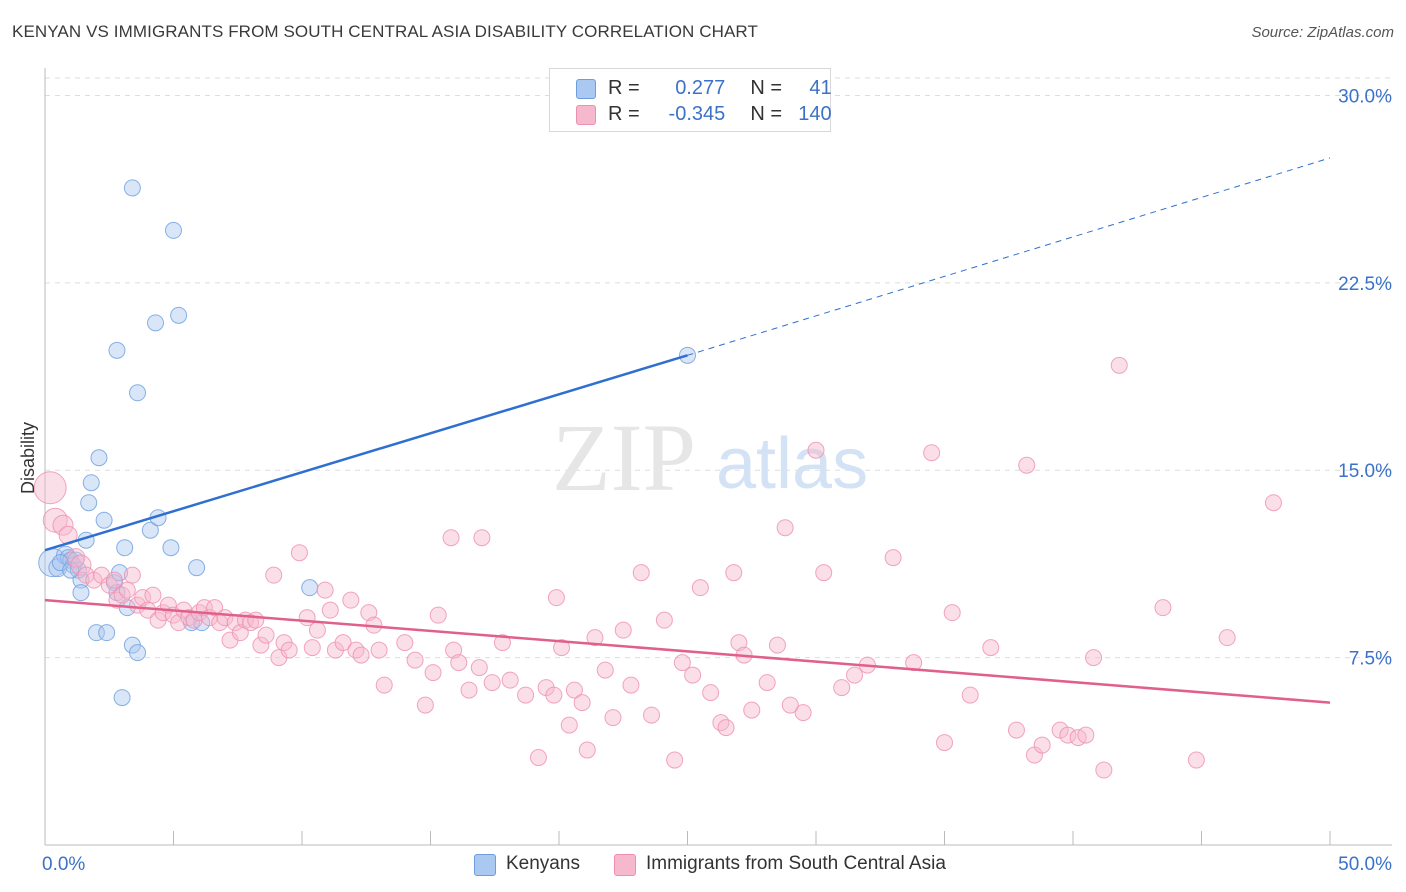 This screenshot has height=892, width=1406. What do you see at coordinates (624, 457) in the screenshot?
I see `watermark-zip: ZIP` at bounding box center [624, 457].